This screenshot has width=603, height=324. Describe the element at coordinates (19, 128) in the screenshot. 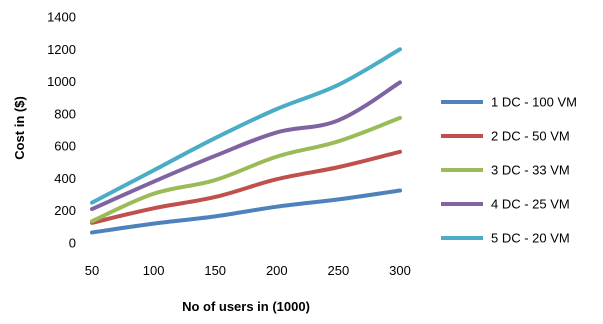

I see `y-axis-title: Cost in ($)` at that location.